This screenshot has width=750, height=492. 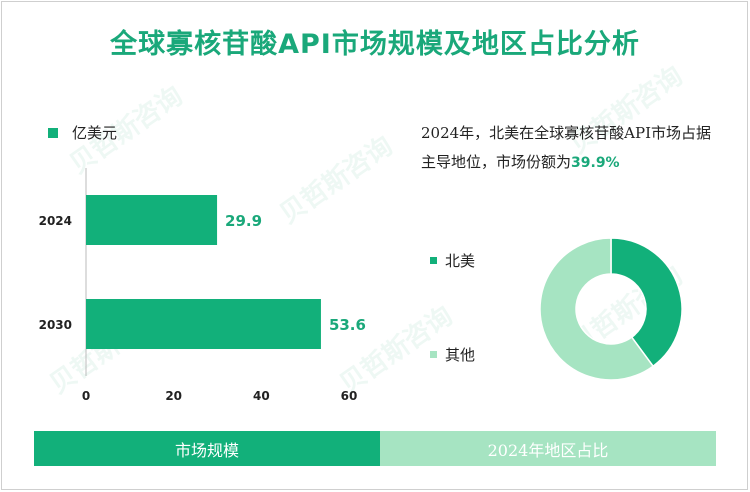 I want to click on pie-legend-other: 其他, so click(x=452, y=354).